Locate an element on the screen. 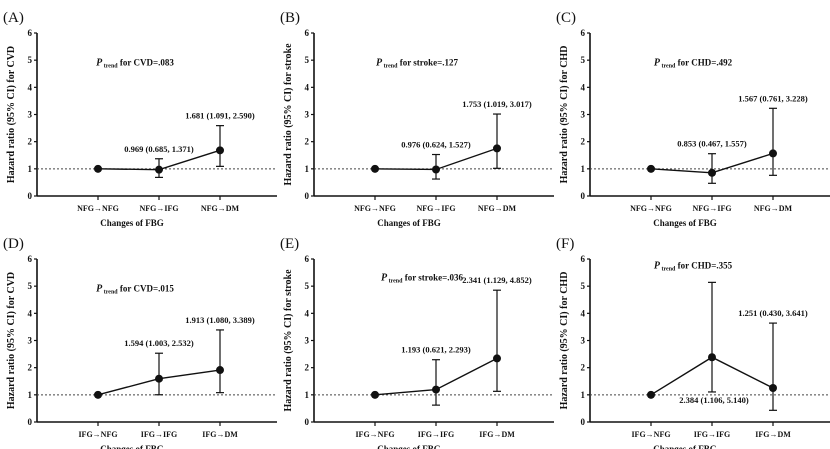 The height and width of the screenshot is (449, 830). p-trend-label: P trend for CHD=.492 is located at coordinates (693, 64).